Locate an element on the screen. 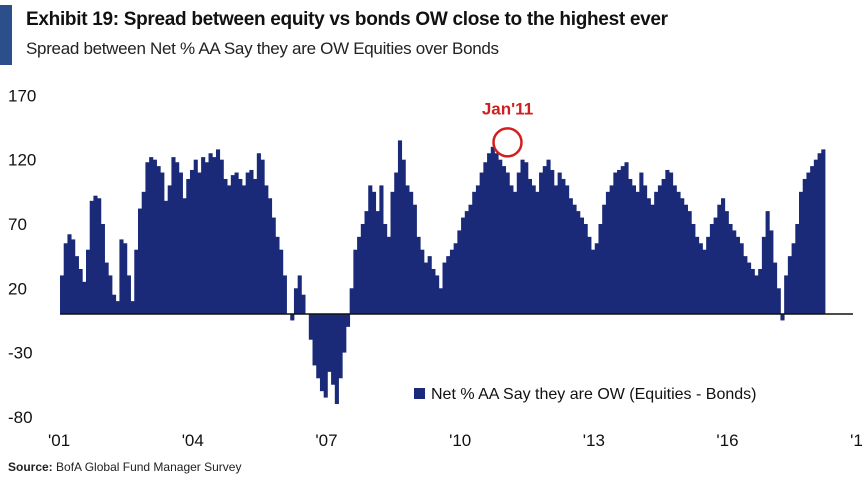 The image size is (863, 481). x-tick-label: '10 is located at coordinates (460, 440).